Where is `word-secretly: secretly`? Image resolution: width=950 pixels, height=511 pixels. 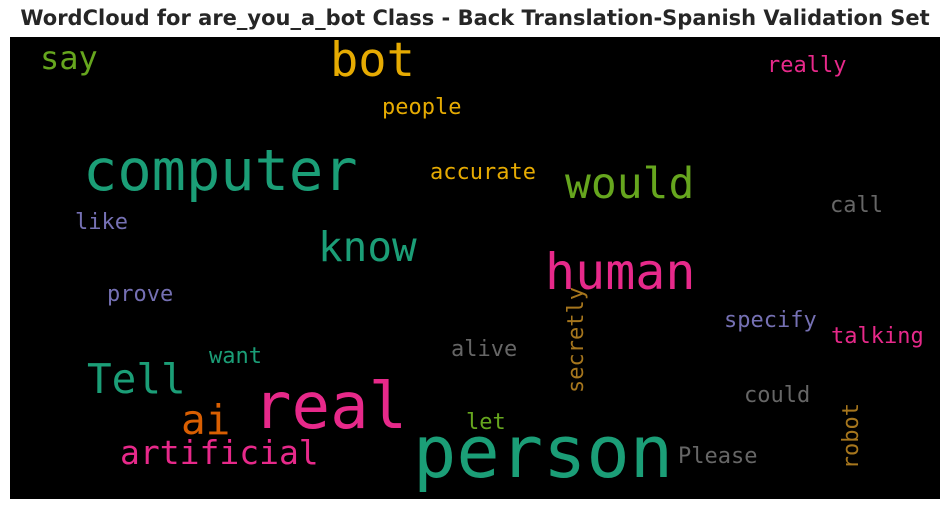
word-secretly: secretly is located at coordinates (577, 340).